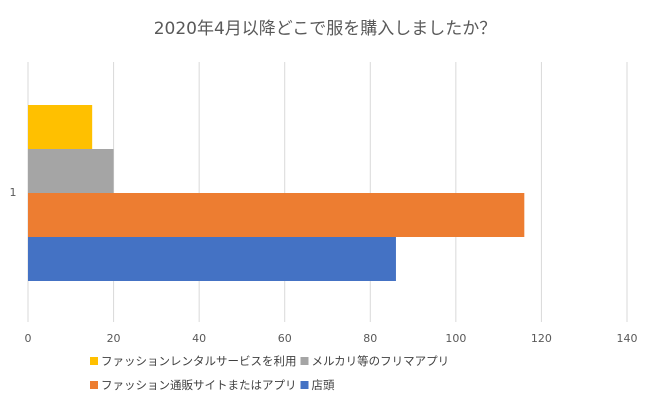  What do you see at coordinates (381, 361) in the screenshot?
I see `legend-label: メルカリ等のフリマアプリ` at bounding box center [381, 361].